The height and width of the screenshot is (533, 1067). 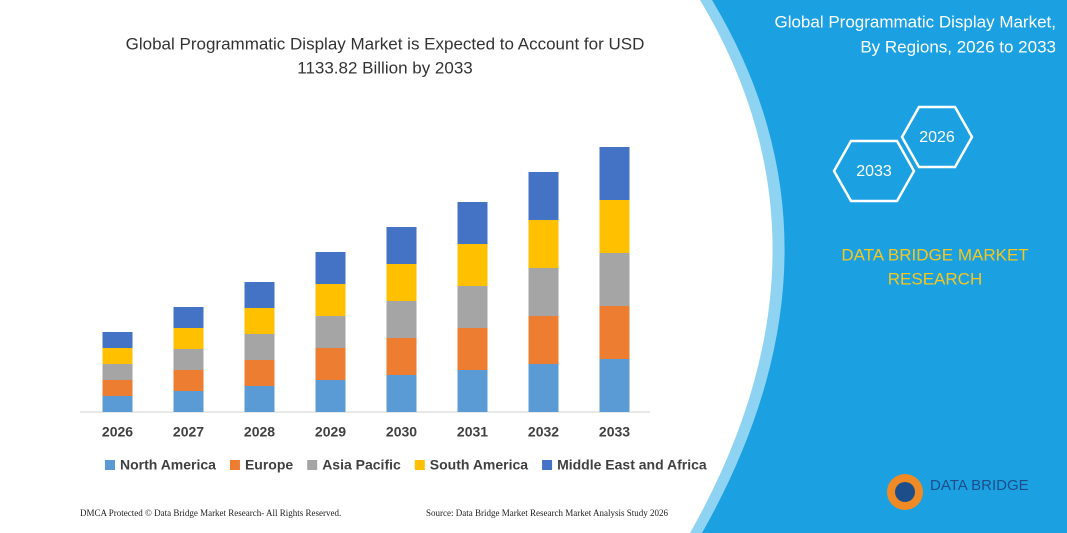 What do you see at coordinates (269, 465) in the screenshot?
I see `legend-label: Europe` at bounding box center [269, 465].